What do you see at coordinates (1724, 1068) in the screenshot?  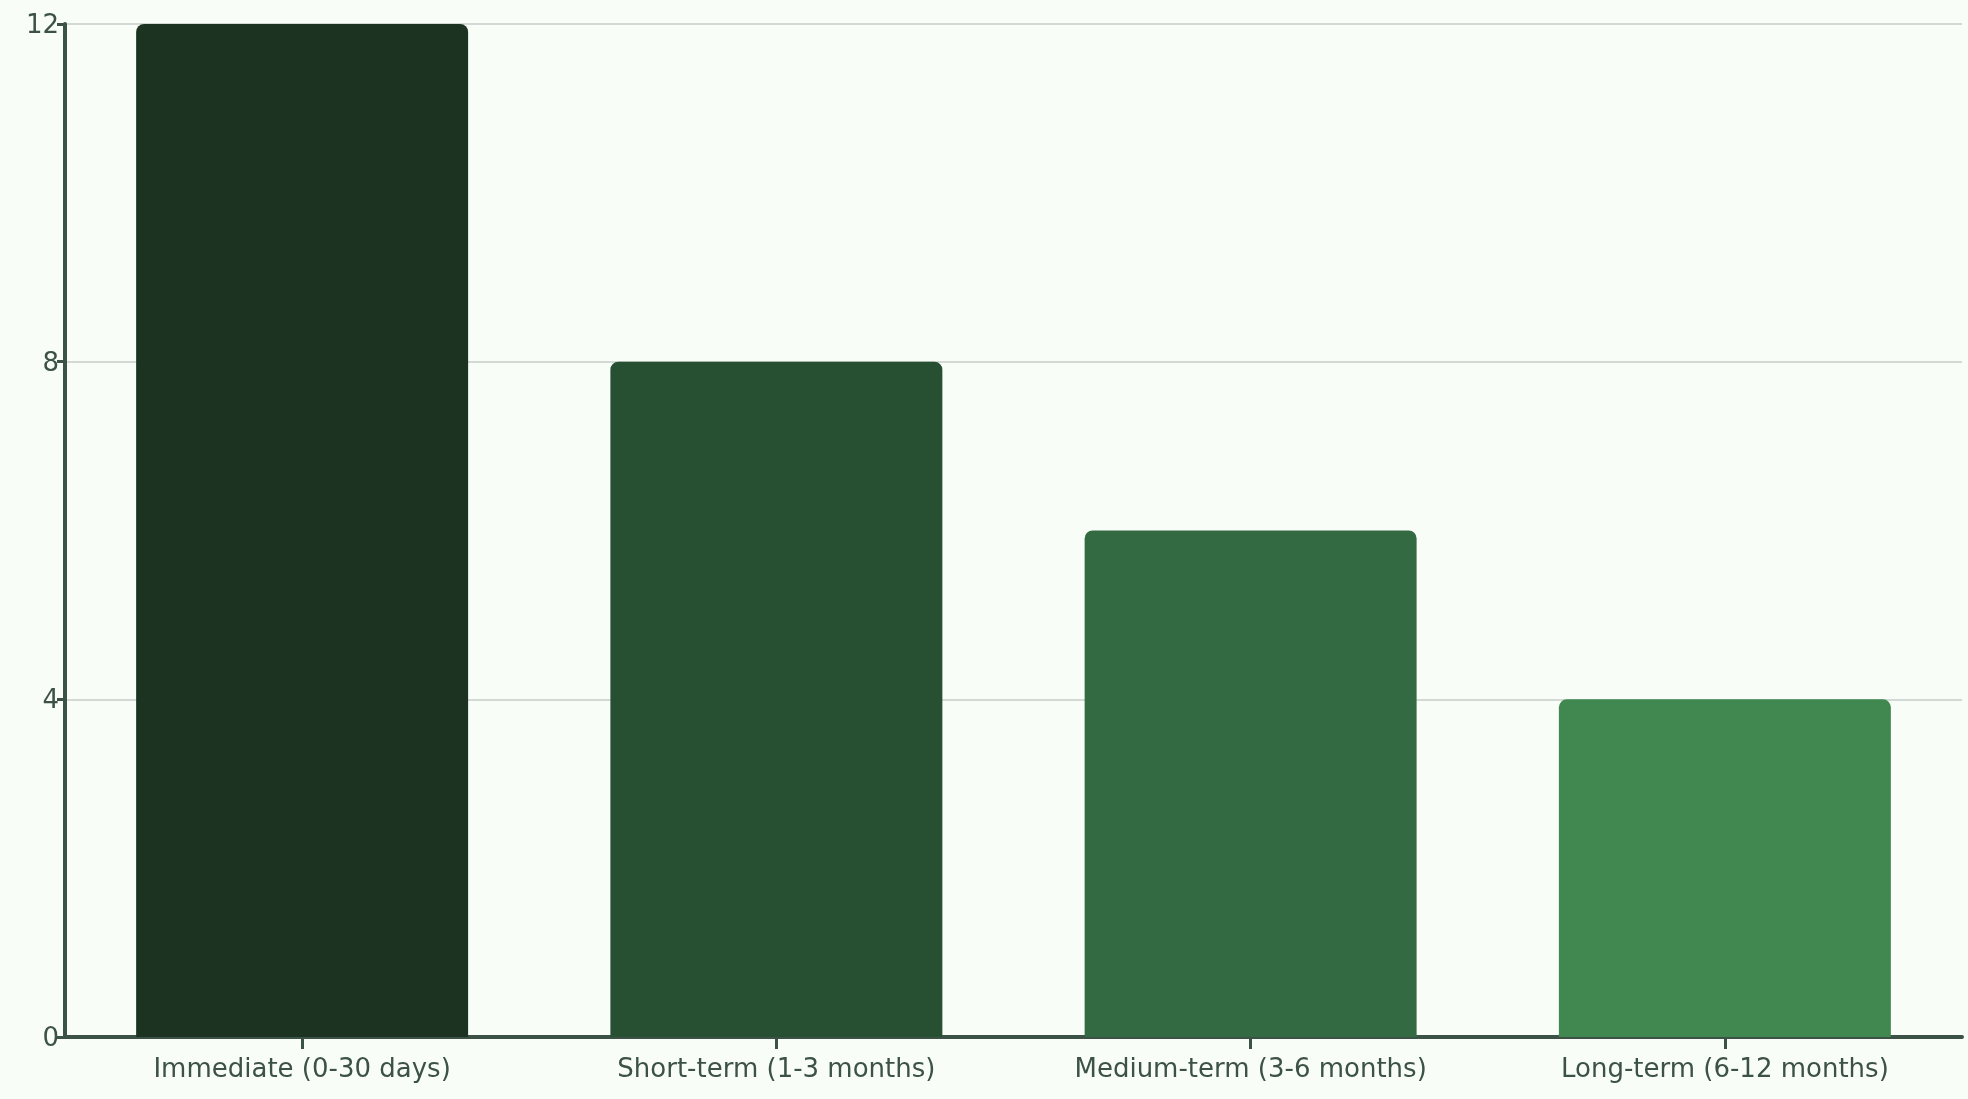 I see `x-tick-label: Long-term (6-12 months)` at bounding box center [1724, 1068].